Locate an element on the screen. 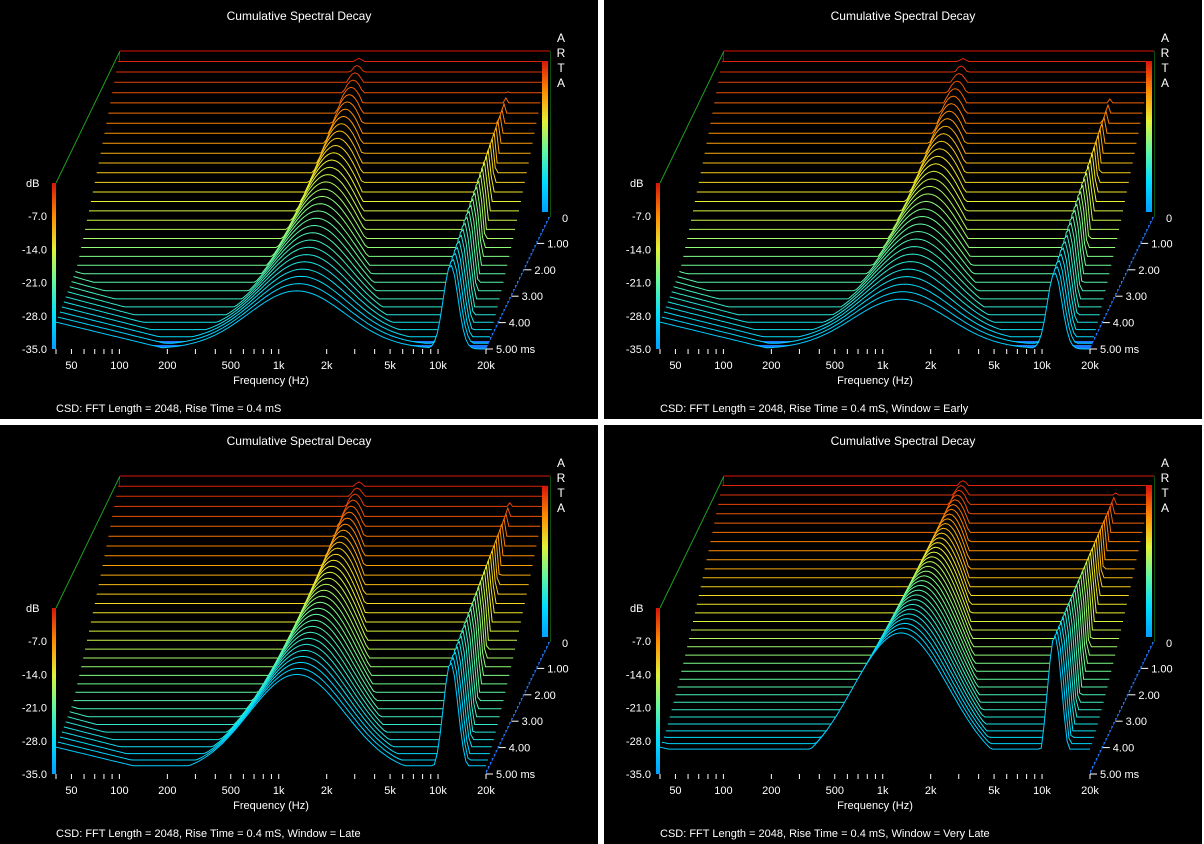  y-tick-label: -35.0 is located at coordinates (34, 775).